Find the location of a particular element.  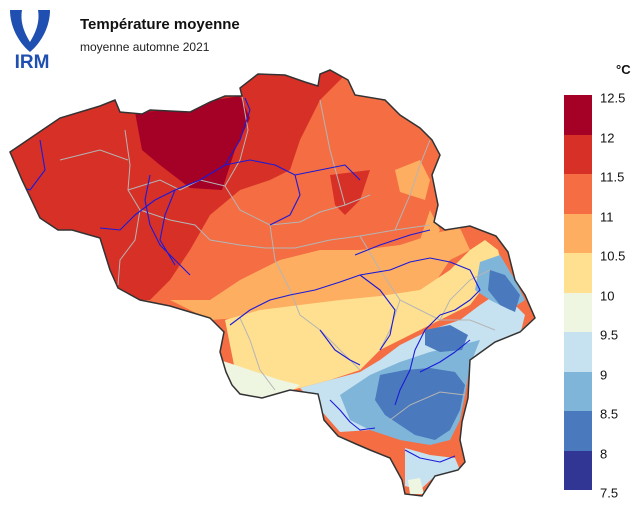

zone-8-8.5 is located at coordinates (420, 404).